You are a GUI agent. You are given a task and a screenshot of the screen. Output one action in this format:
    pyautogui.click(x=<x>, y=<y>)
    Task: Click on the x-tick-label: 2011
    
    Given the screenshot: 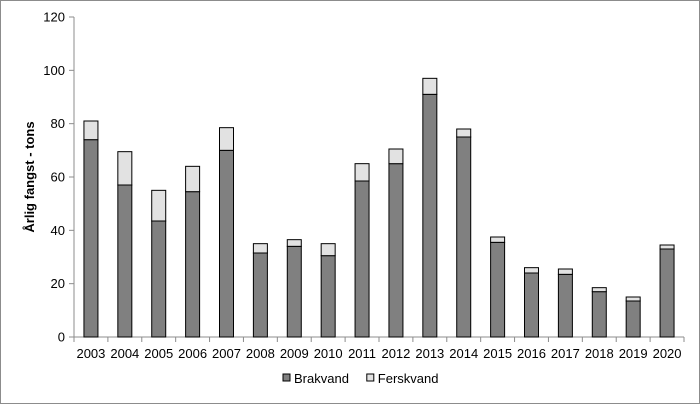 What is the action you would take?
    pyautogui.click(x=362, y=353)
    